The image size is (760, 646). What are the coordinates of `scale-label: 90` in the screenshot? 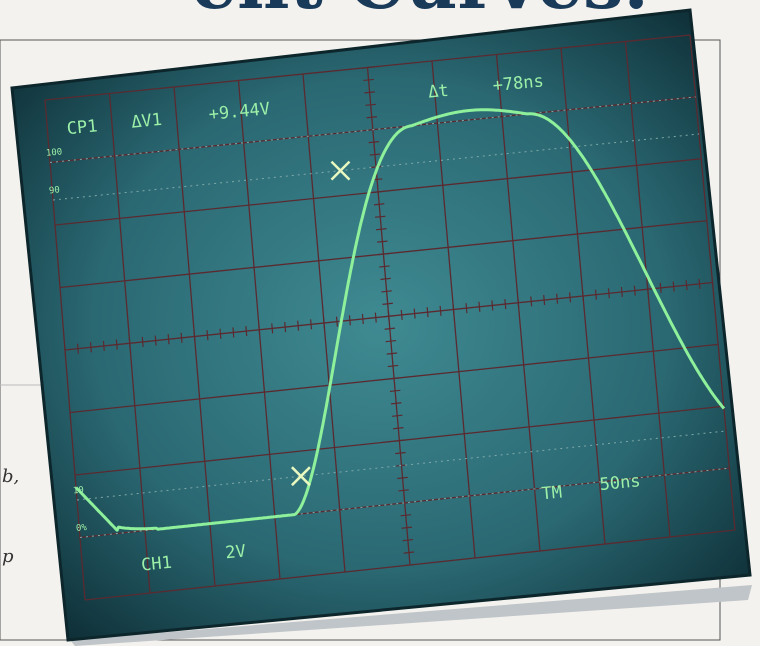 It's located at (55, 190).